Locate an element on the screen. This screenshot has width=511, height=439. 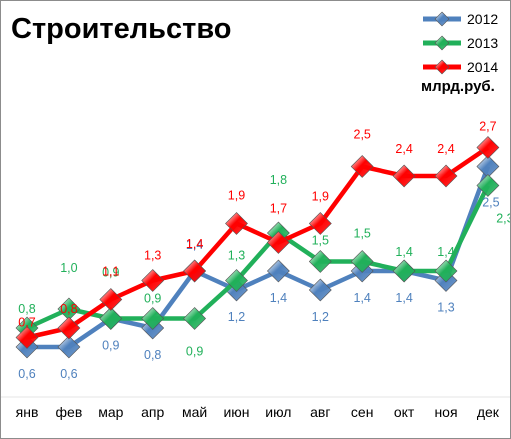
data-point-2013-ноя is located at coordinates (446, 271).